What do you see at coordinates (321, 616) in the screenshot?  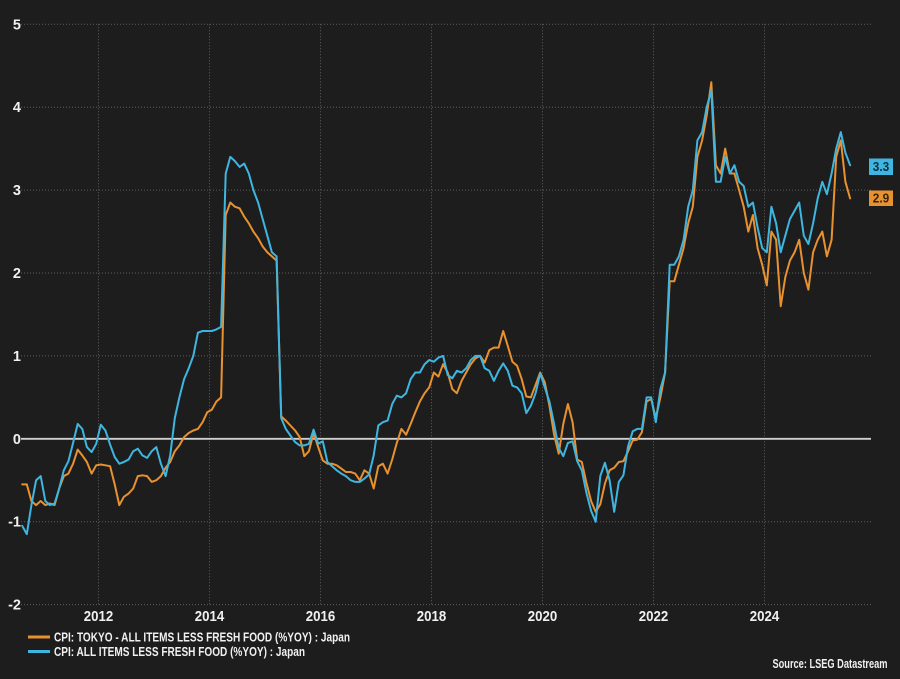 I see `svg-text: 2016` at bounding box center [321, 616].